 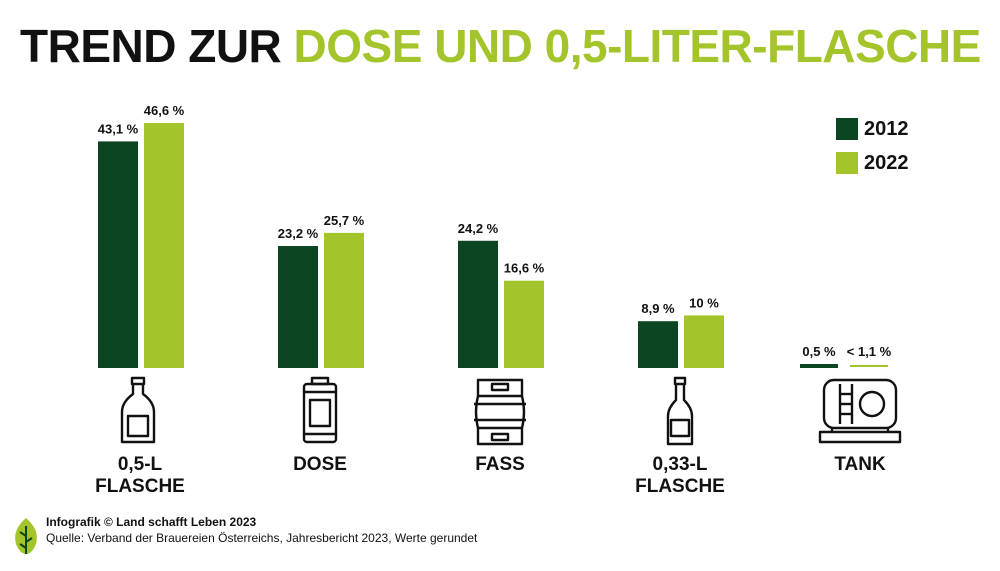 I want to click on category-label-line1: TANK, so click(x=860, y=464).